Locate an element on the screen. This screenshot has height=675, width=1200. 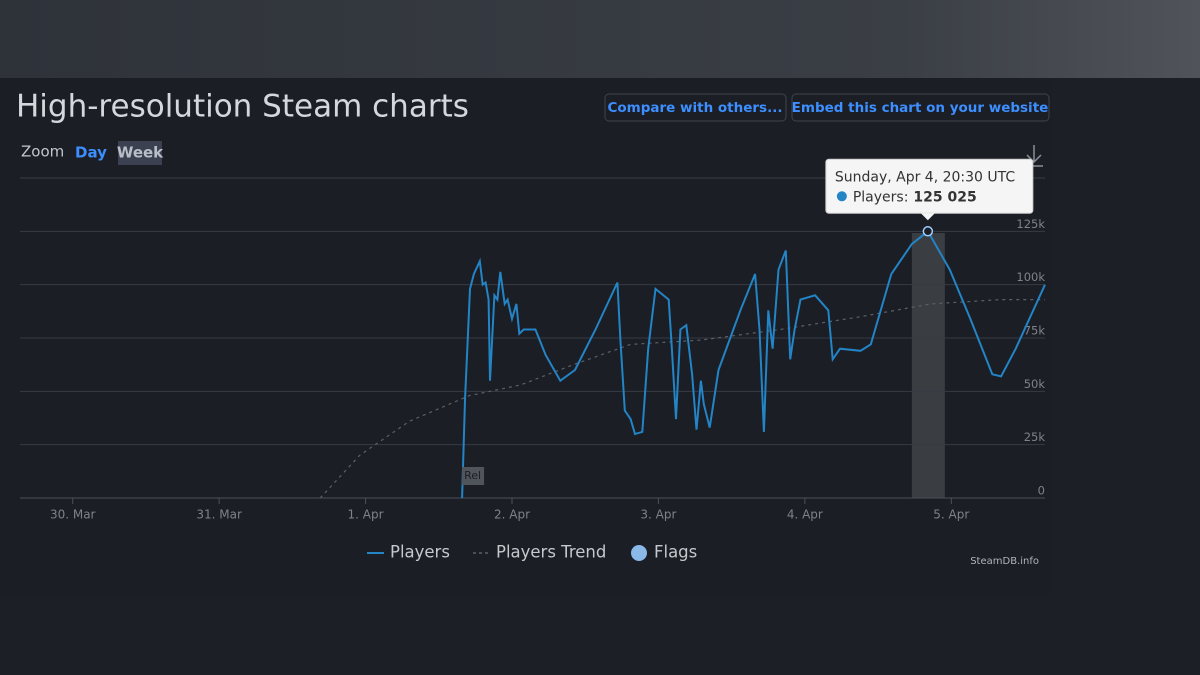
tooltip-pointer is located at coordinates (927, 217).